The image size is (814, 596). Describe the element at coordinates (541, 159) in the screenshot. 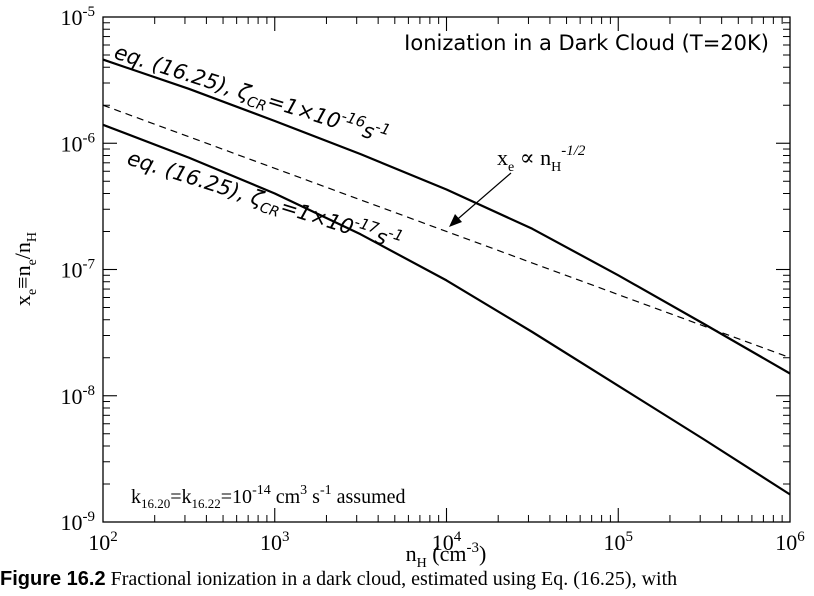

I see `dashed-line-label: xe ∝ nH-1/2` at that location.